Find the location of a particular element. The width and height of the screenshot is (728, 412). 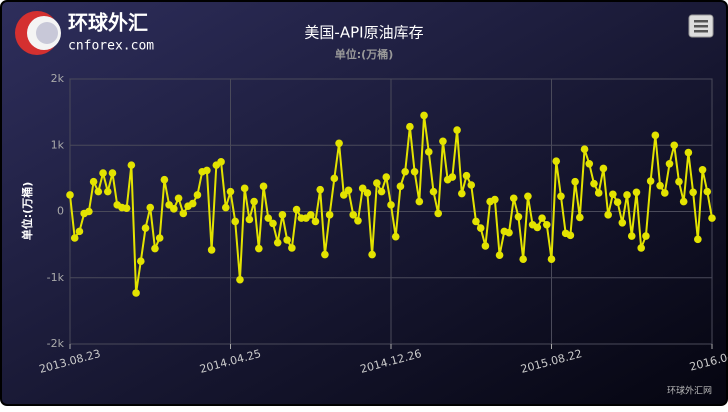

logo: 环球外汇 cnforex.com is located at coordinates (84, 33).